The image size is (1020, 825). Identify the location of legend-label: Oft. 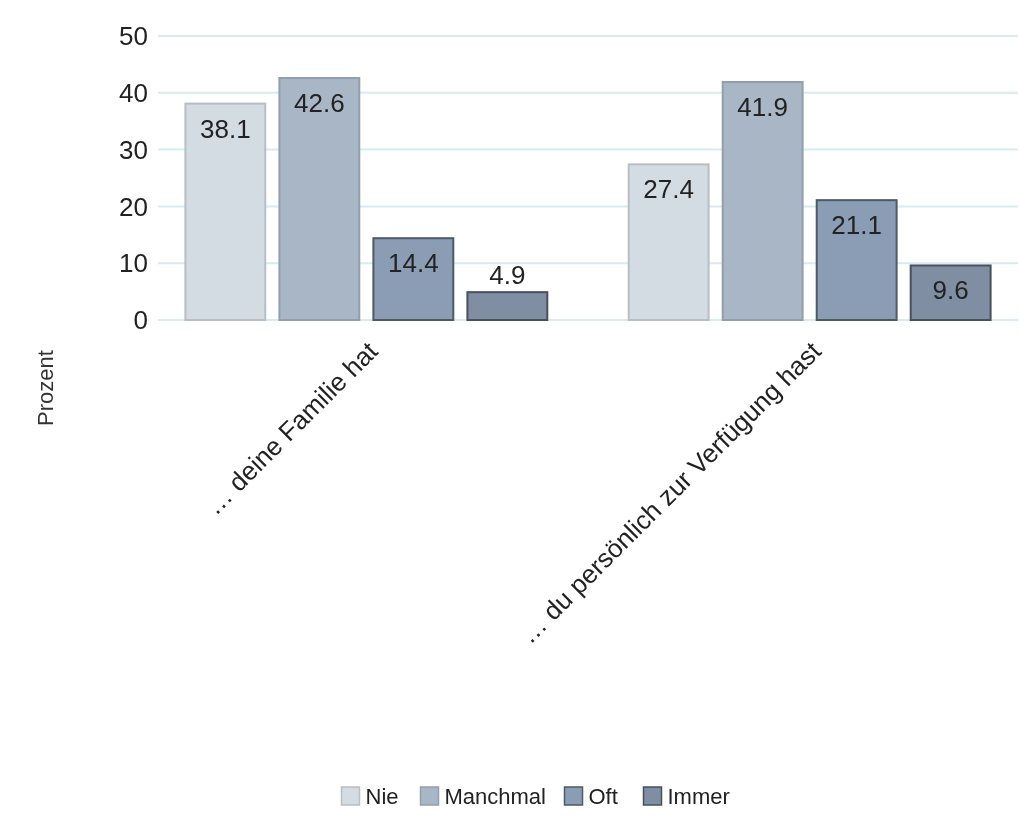
(603, 796).